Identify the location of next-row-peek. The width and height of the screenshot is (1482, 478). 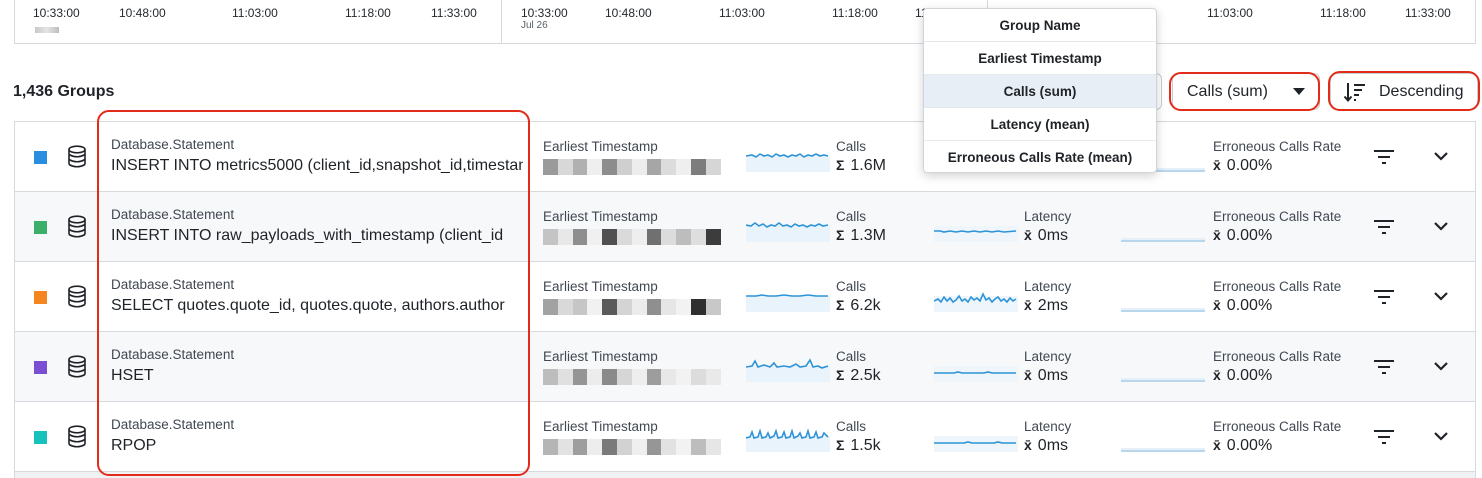
(745, 475).